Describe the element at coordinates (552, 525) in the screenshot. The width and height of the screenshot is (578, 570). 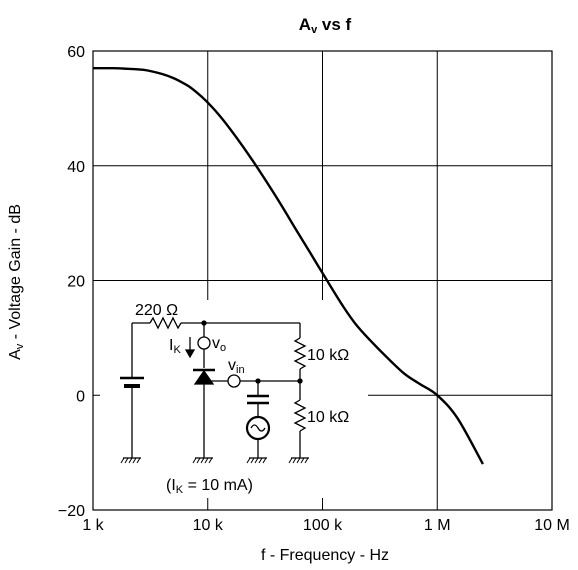
I see `x-tick-label: 10 M` at that location.